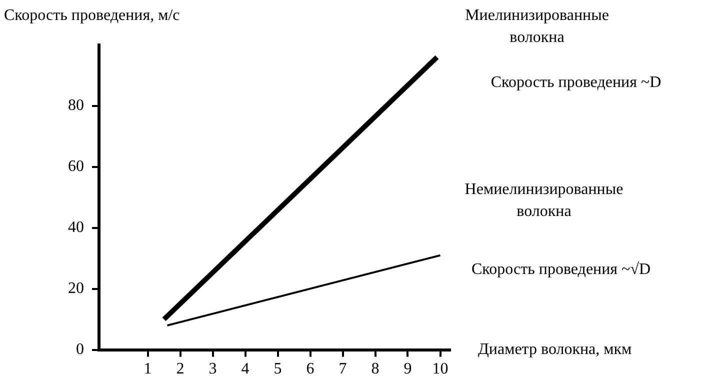  What do you see at coordinates (80, 349) in the screenshot?
I see `y-tick-label: 0` at bounding box center [80, 349].